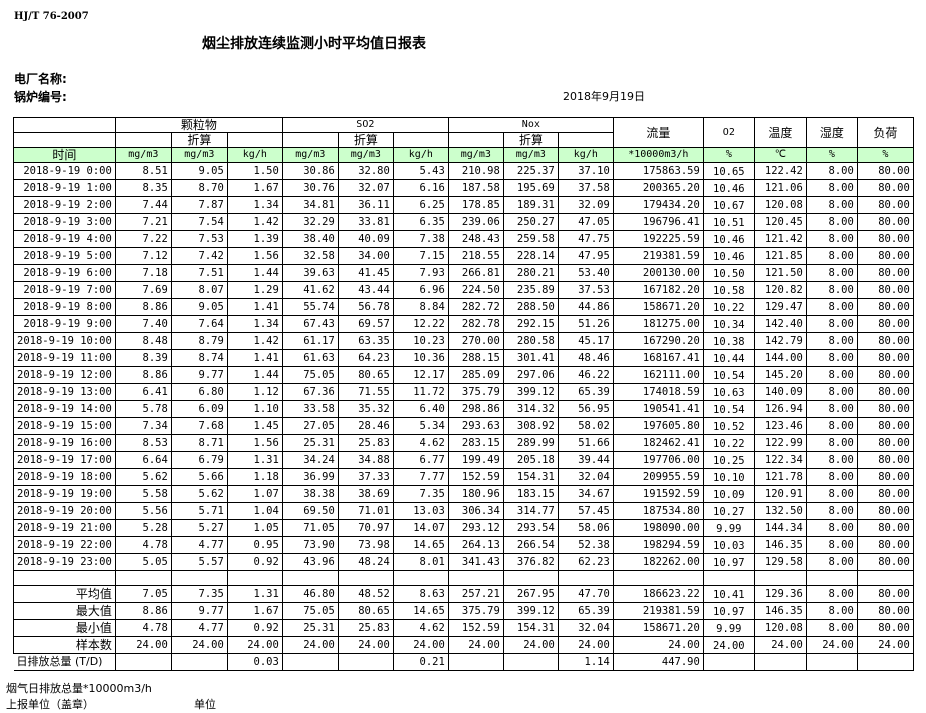 This screenshot has width=926, height=713. What do you see at coordinates (365, 222) in the screenshot?
I see `data-cell: 33.81` at bounding box center [365, 222].